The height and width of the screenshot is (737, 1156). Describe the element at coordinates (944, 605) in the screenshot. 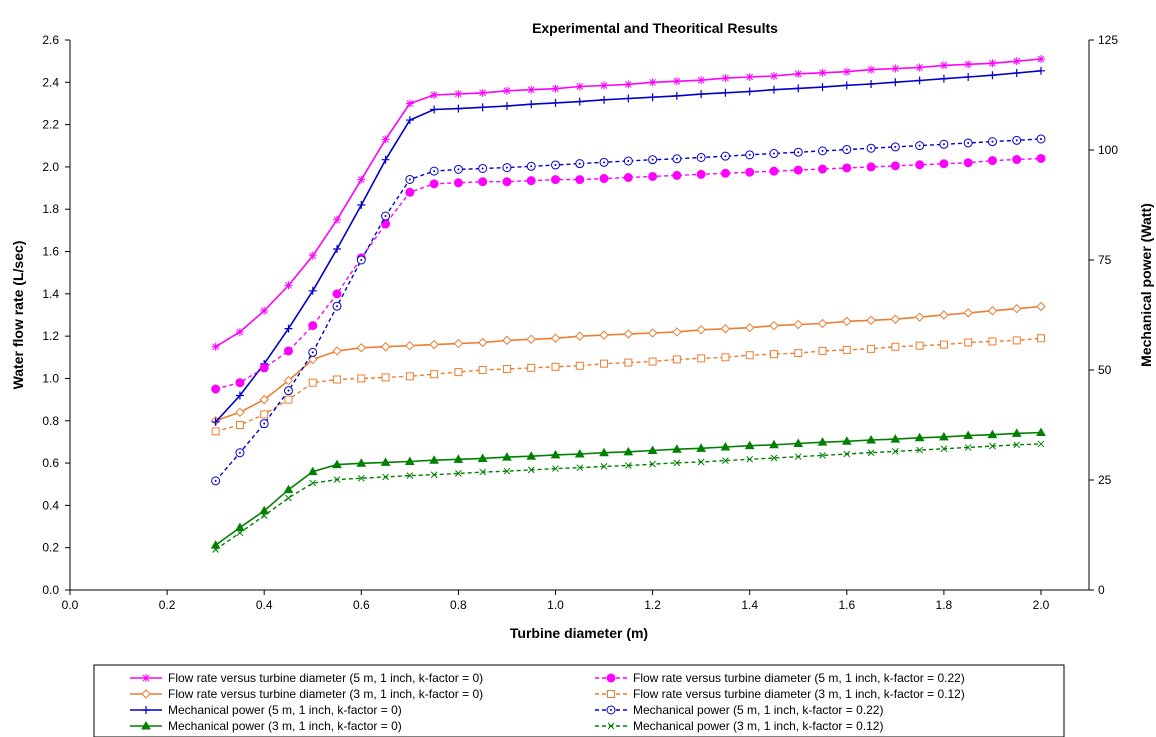

I see `x-tick-label: 1.8` at that location.